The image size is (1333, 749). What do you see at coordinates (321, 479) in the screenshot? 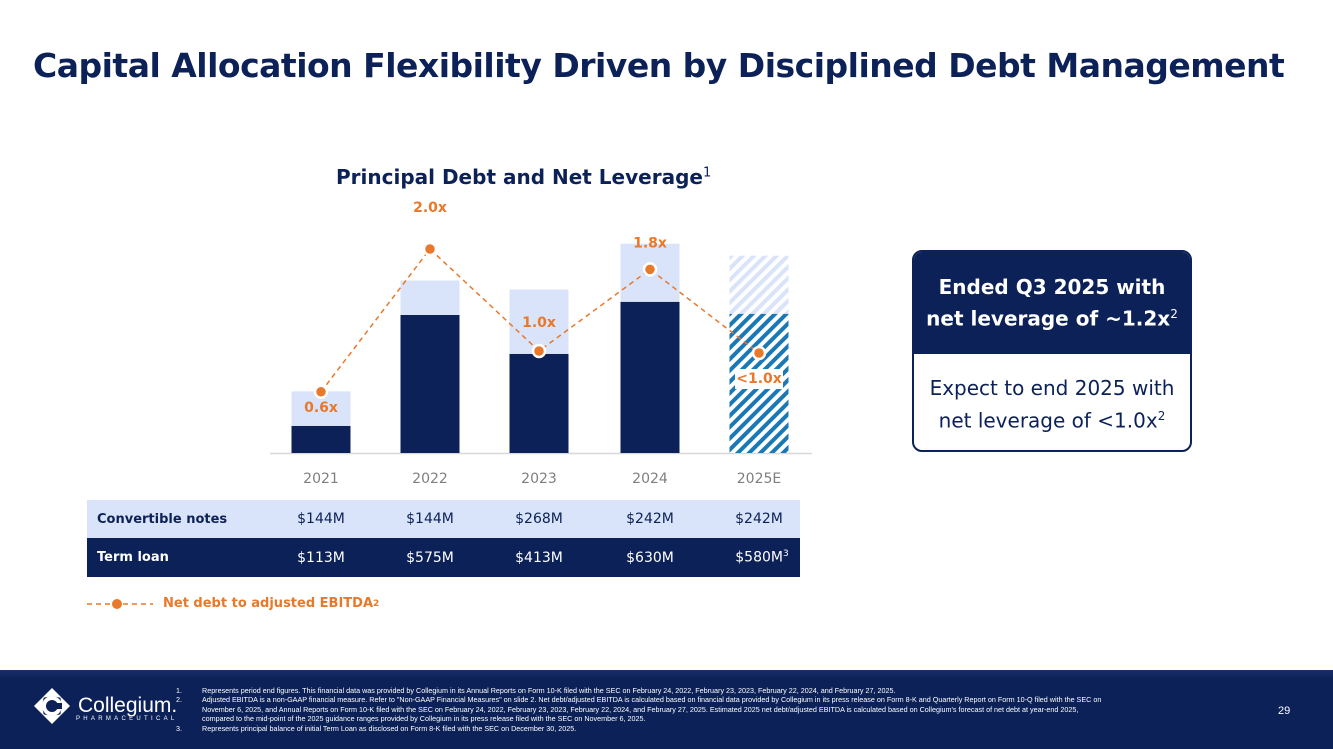
I see `x-tick-label: 2021` at bounding box center [321, 479].